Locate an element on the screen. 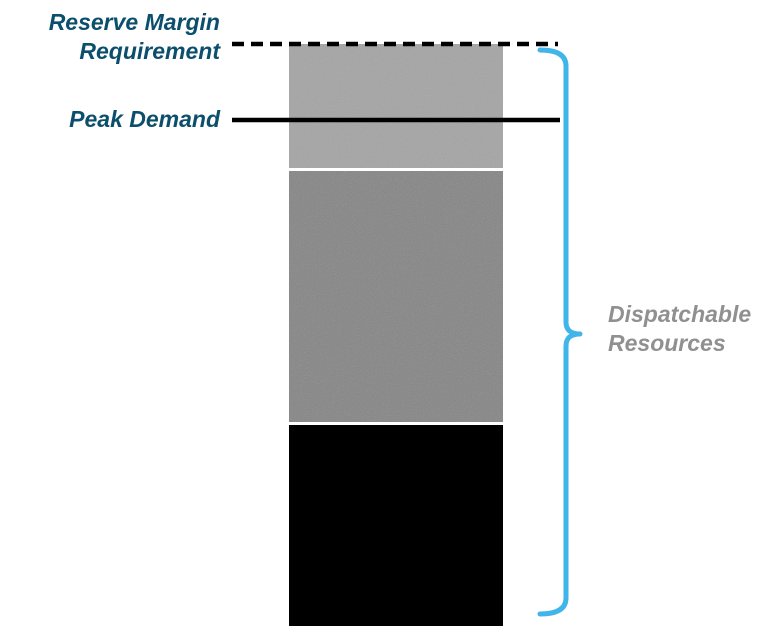  peak-demand-label-text: Peak Demand is located at coordinates (144, 119).